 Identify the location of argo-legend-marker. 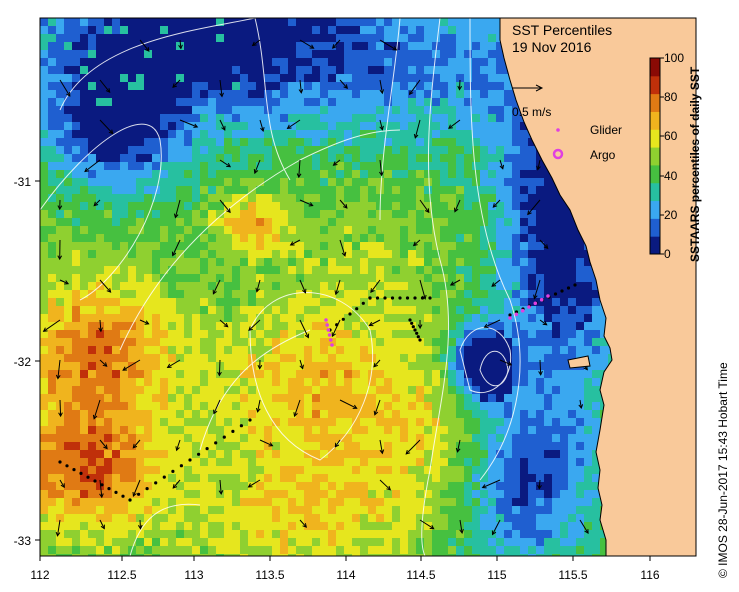
(558, 154).